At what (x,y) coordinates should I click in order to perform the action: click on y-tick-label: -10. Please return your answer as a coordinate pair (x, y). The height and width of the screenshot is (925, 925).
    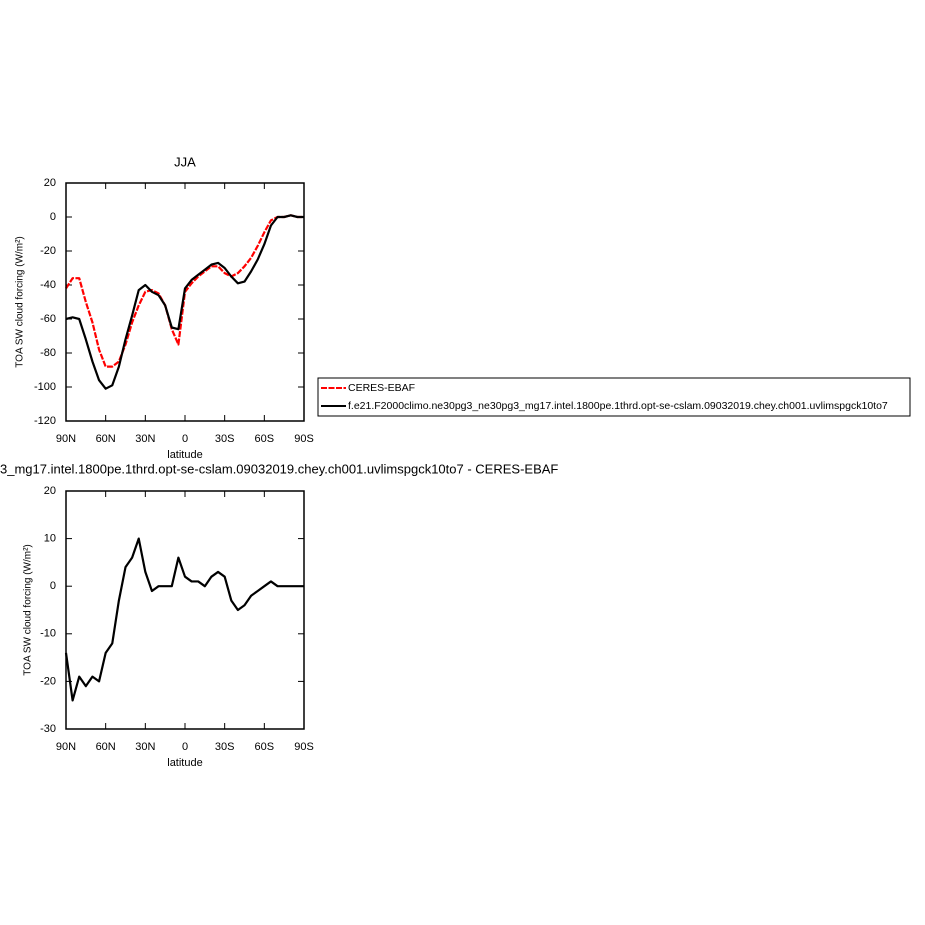
    Looking at the image, I should click on (48, 634).